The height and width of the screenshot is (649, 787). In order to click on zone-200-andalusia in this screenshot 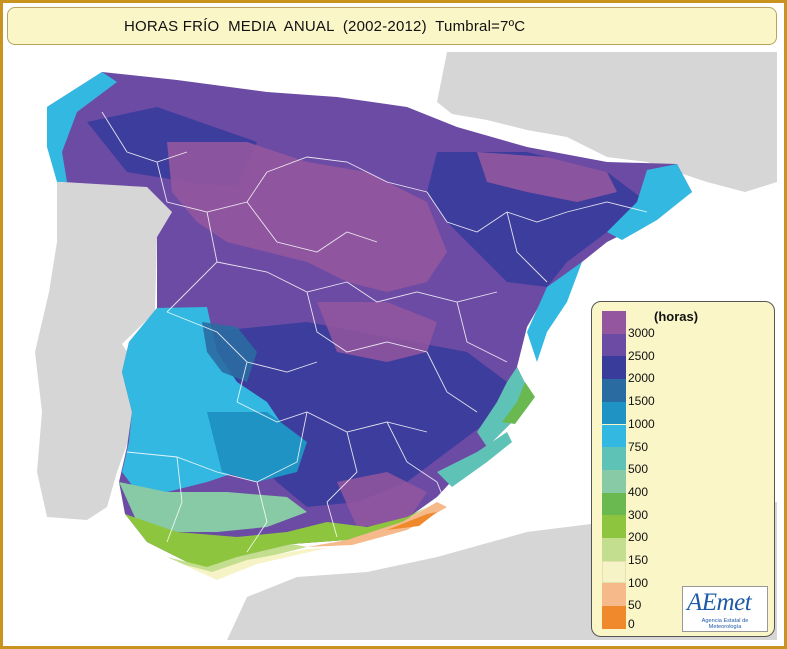, I will do `click(276, 539)`.